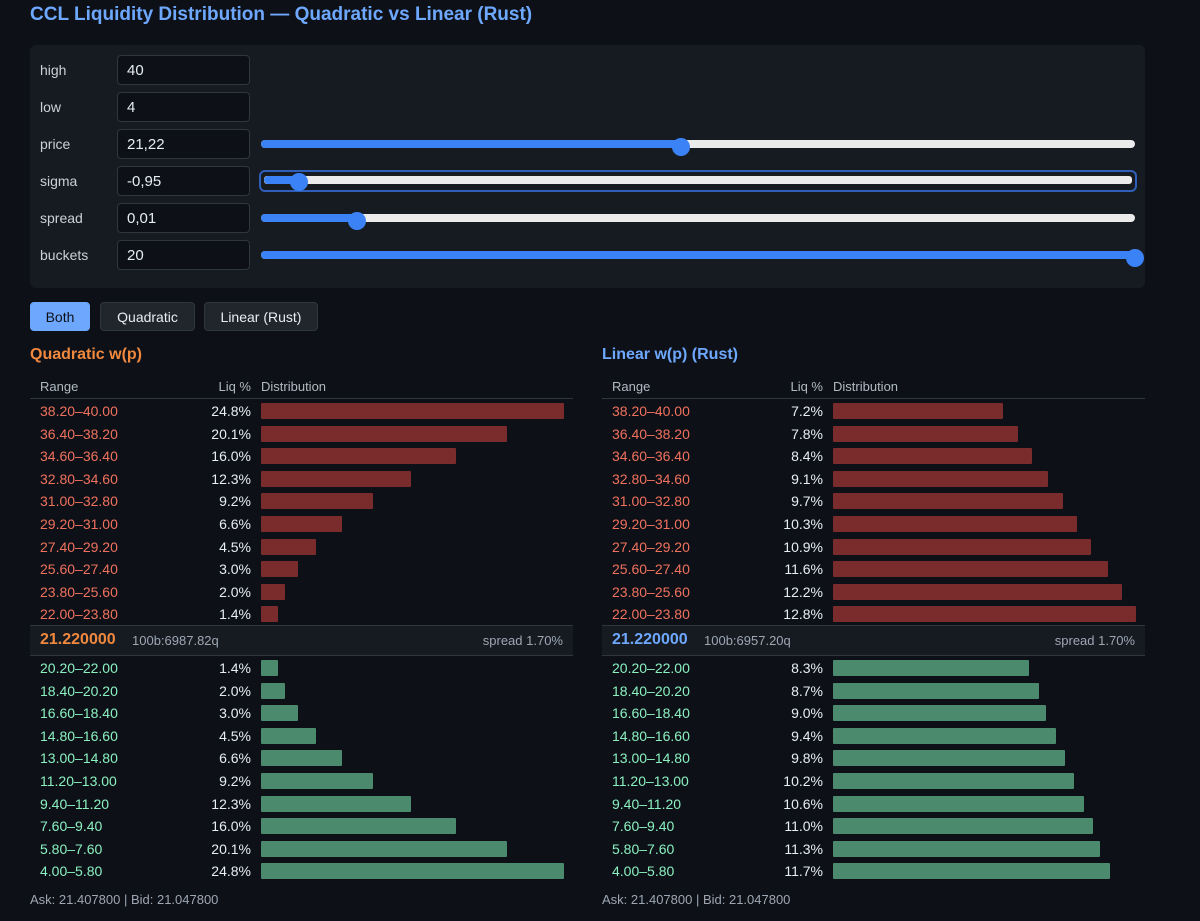 The height and width of the screenshot is (921, 1200). Describe the element at coordinates (301, 781) in the screenshot. I see `bid-row: 11.20–13.00 9.2%` at that location.